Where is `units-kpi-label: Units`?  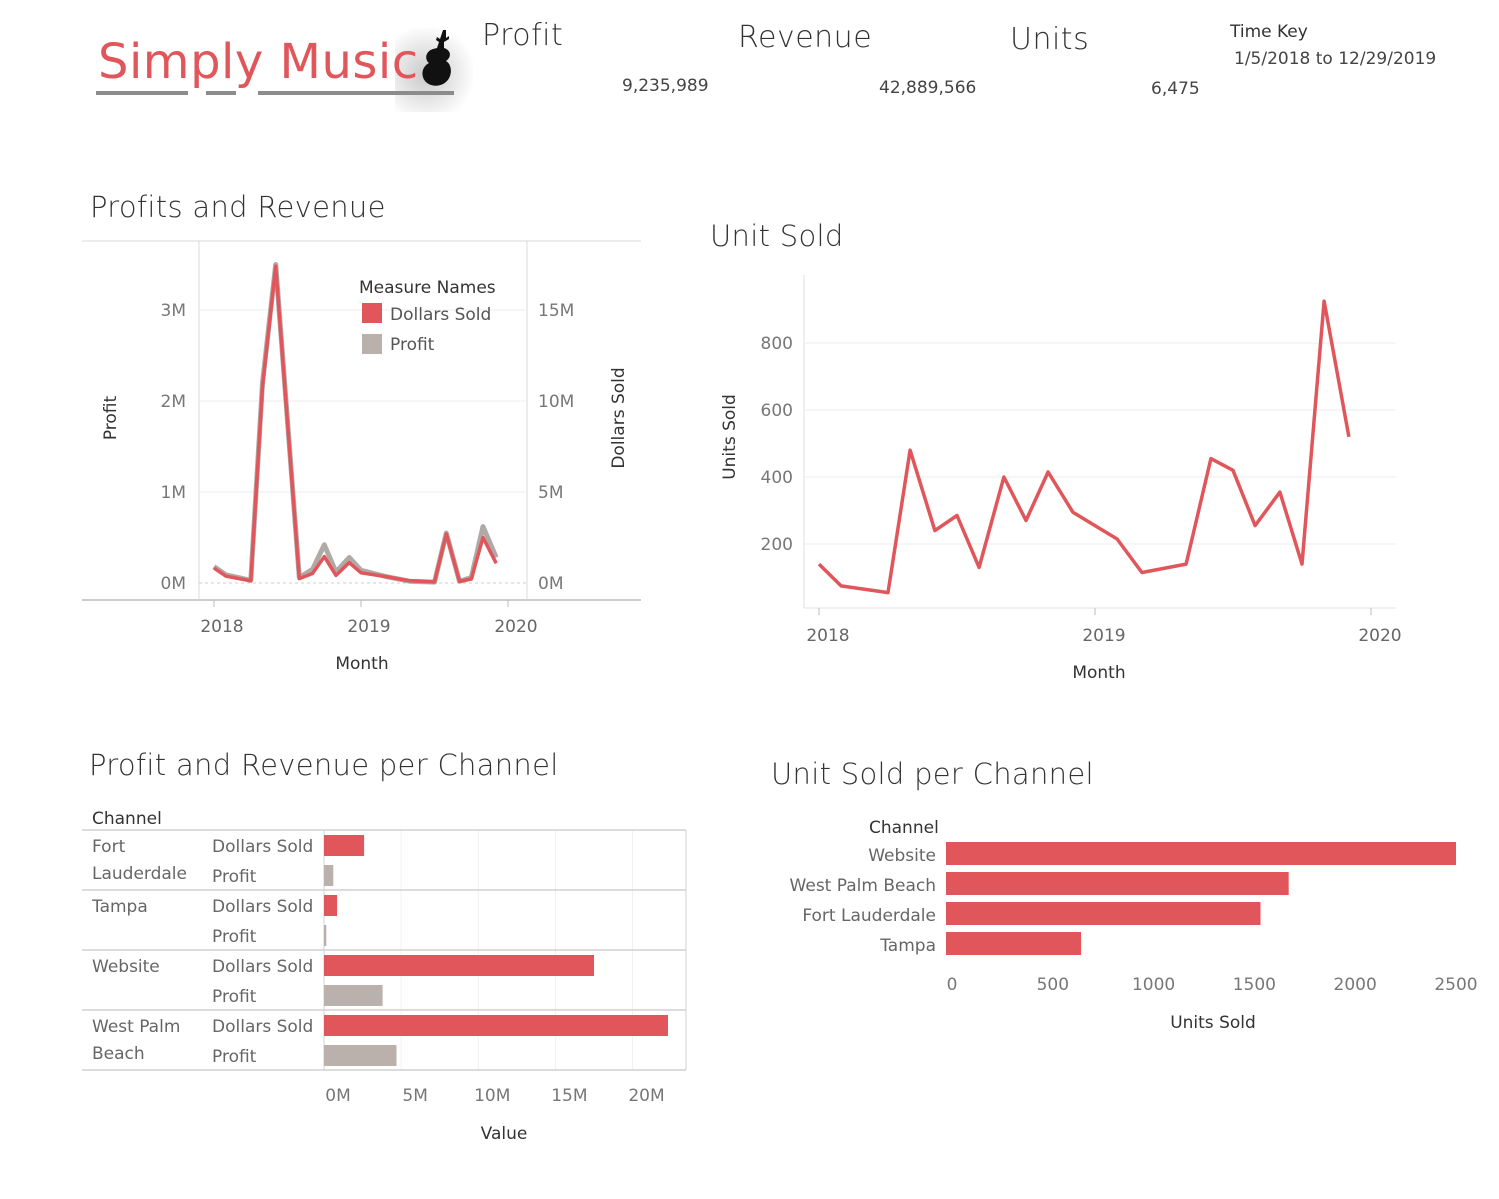
units-kpi-label: Units is located at coordinates (1050, 39).